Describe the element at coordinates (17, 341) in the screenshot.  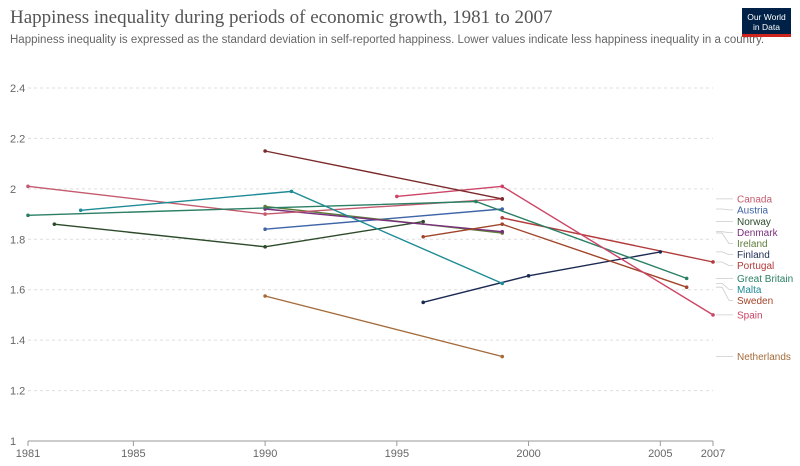
I see `y-tick-label: 1.4` at that location.